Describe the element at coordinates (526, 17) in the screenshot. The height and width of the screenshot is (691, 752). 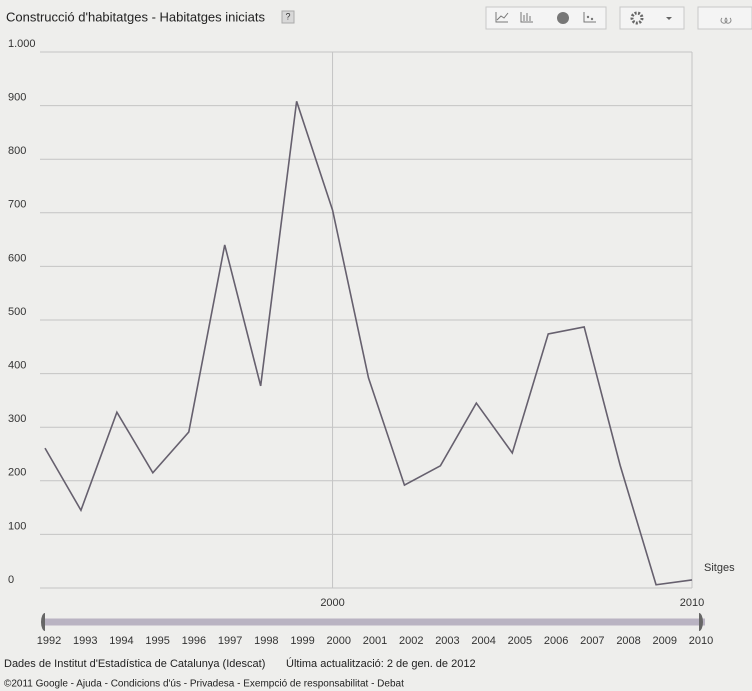
I see `bar-icon` at that location.